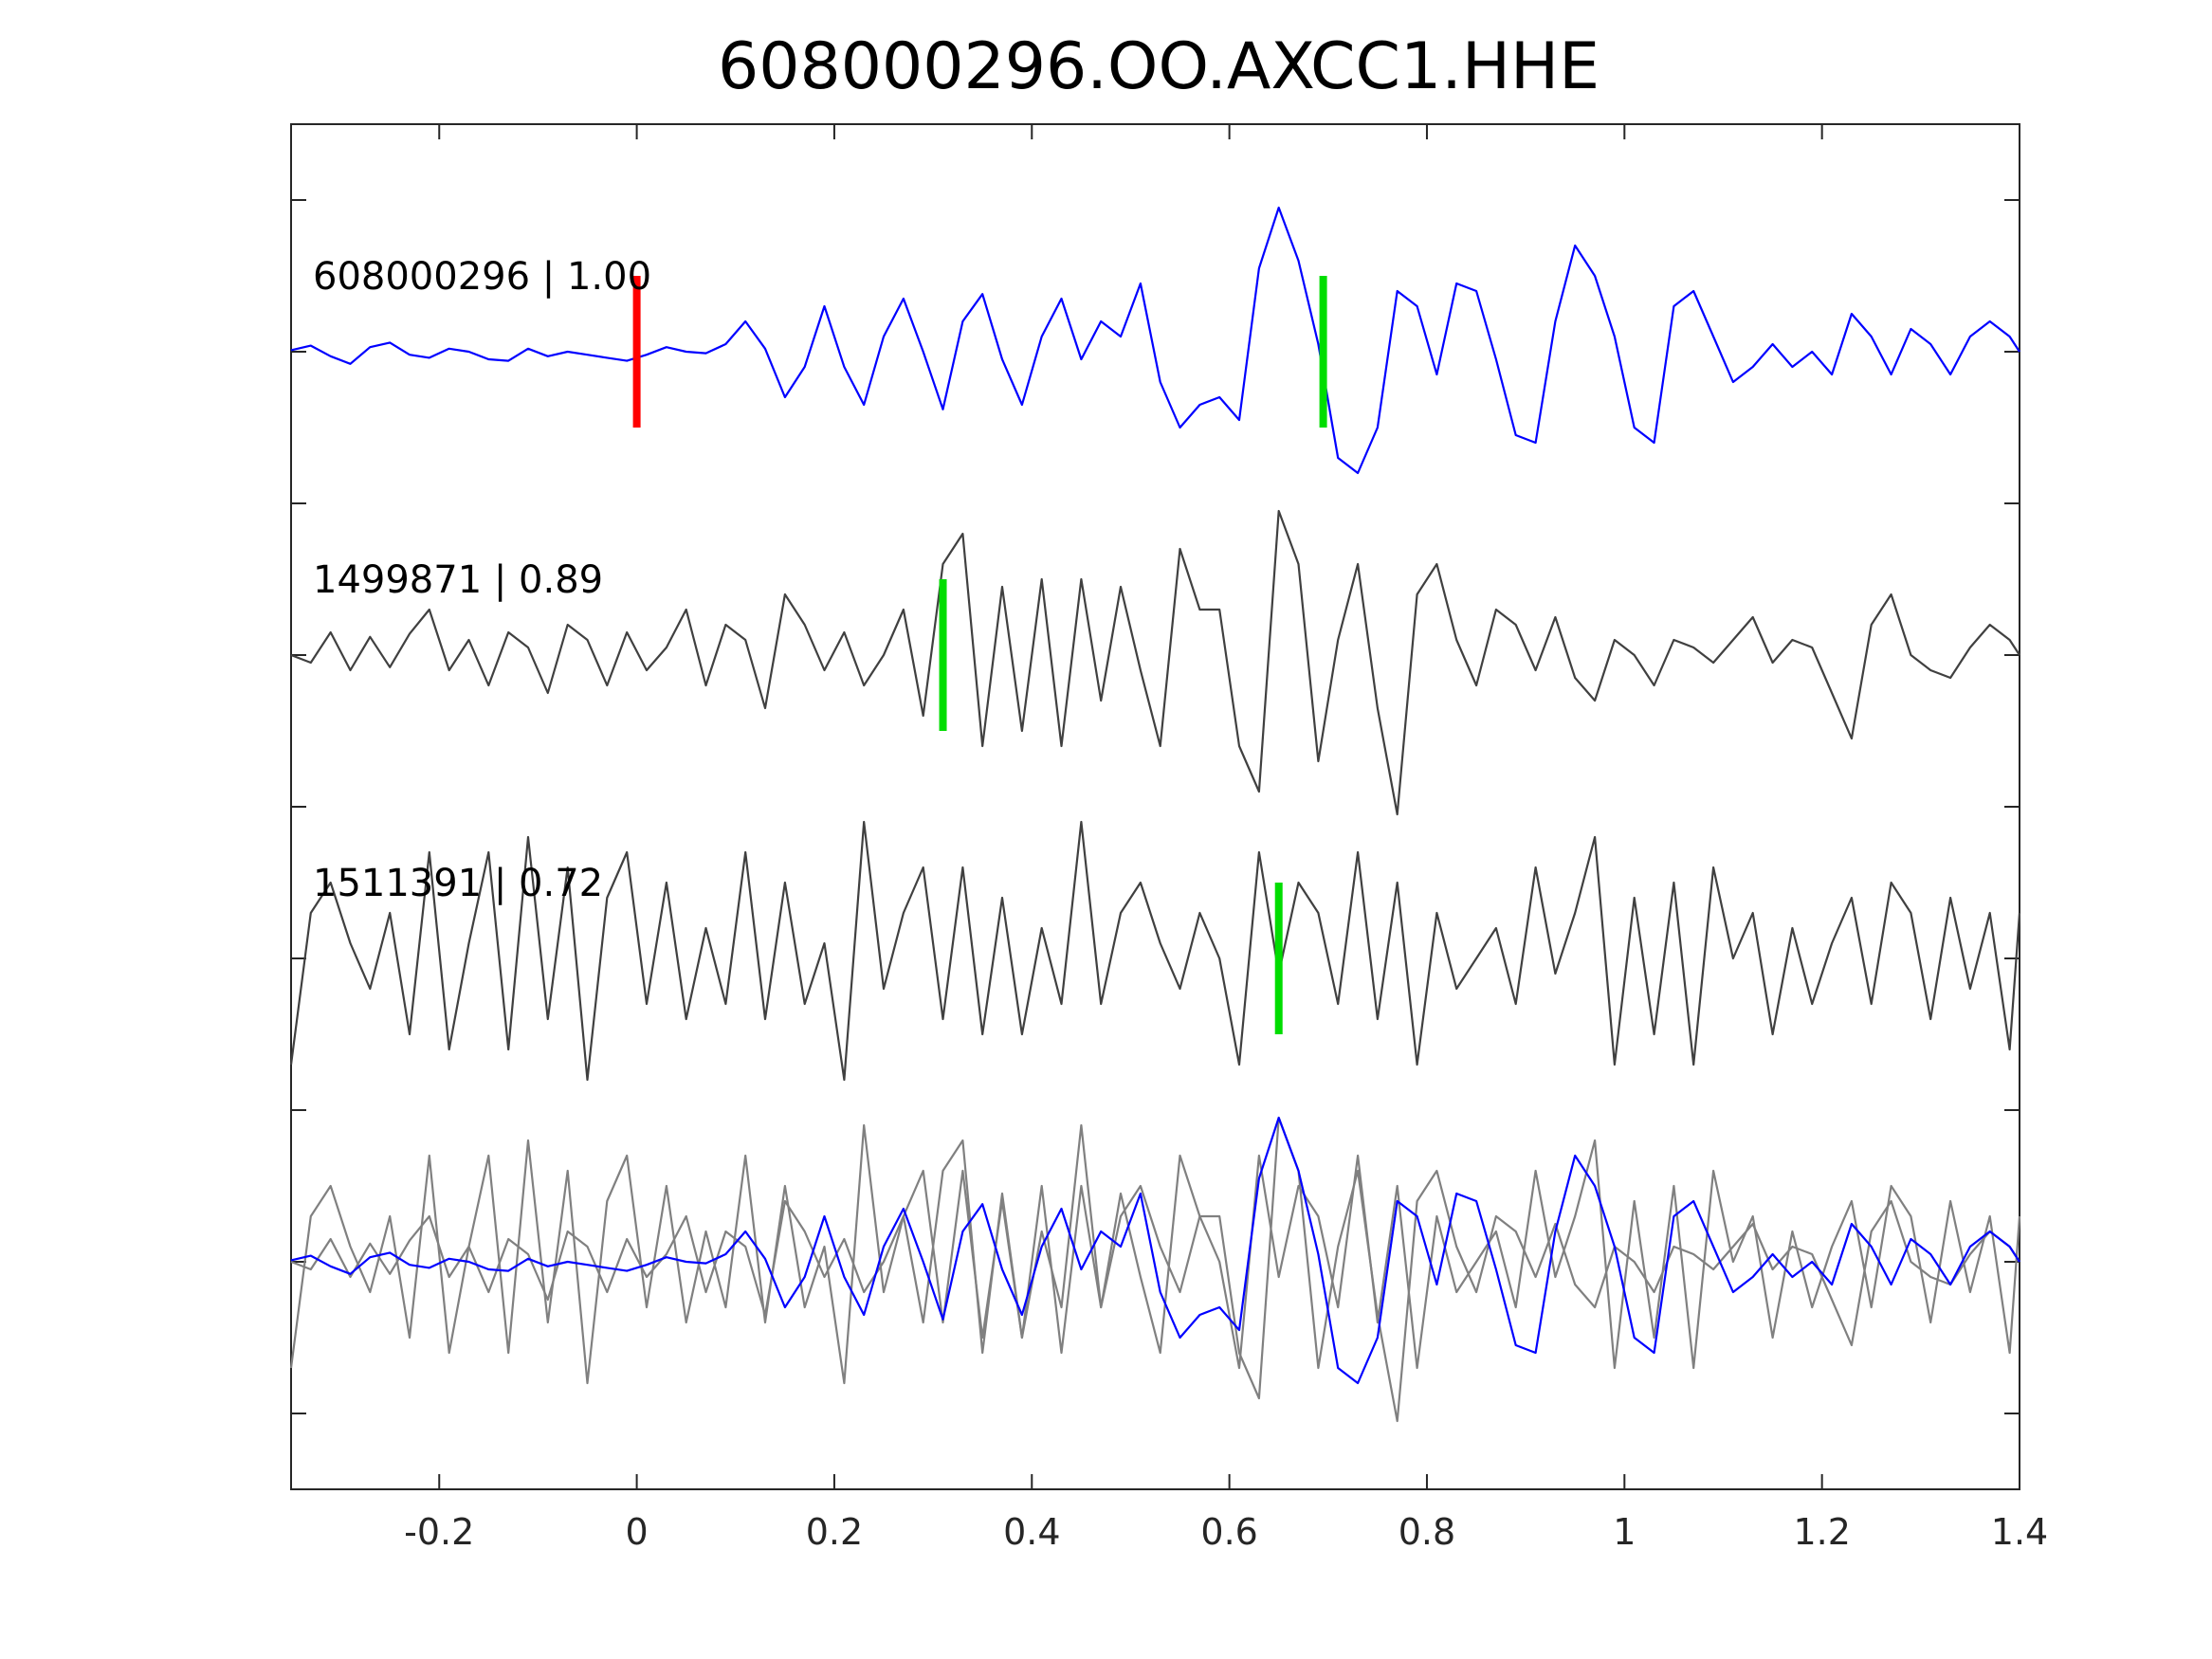 The image size is (2212, 1659). I want to click on overlay-group, so click(1155, 1269).